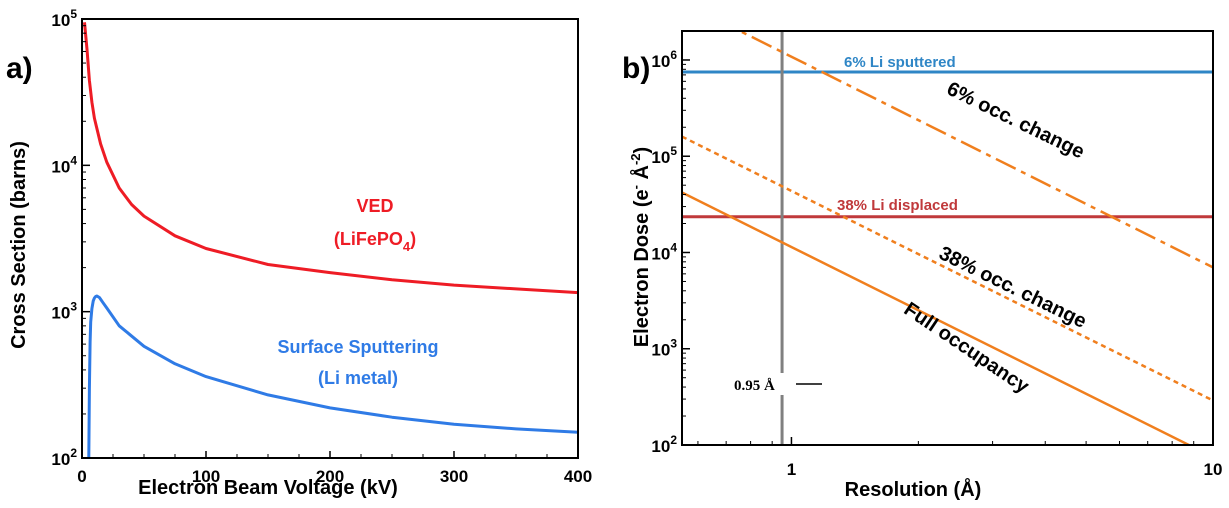  I want to click on ylabel-sup2: -2, so click(635, 159).